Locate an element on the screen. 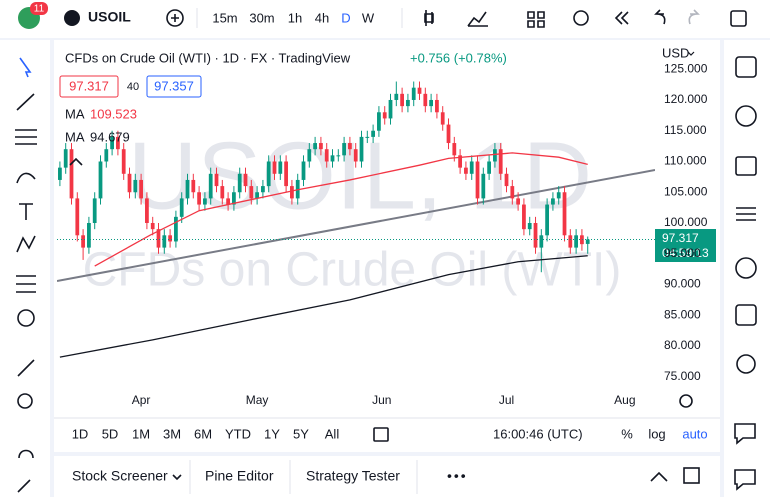 This screenshot has width=770, height=497. indicators-icon is located at coordinates (477, 19).